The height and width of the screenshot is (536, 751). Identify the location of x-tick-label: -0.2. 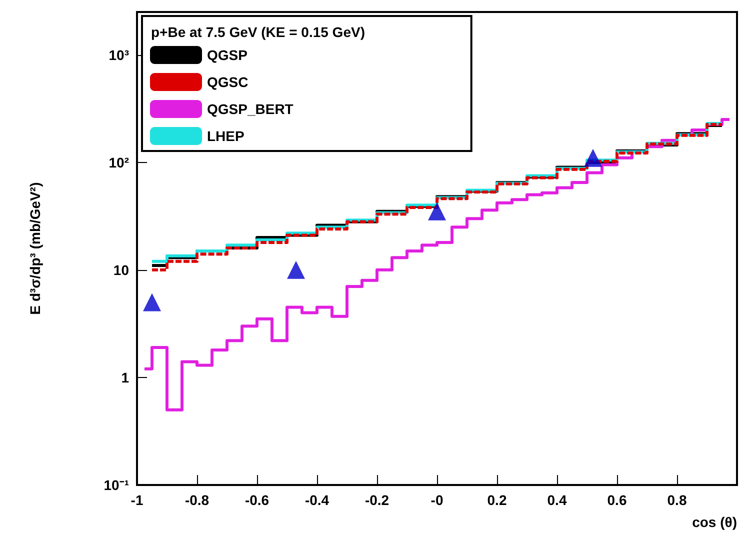
(377, 500).